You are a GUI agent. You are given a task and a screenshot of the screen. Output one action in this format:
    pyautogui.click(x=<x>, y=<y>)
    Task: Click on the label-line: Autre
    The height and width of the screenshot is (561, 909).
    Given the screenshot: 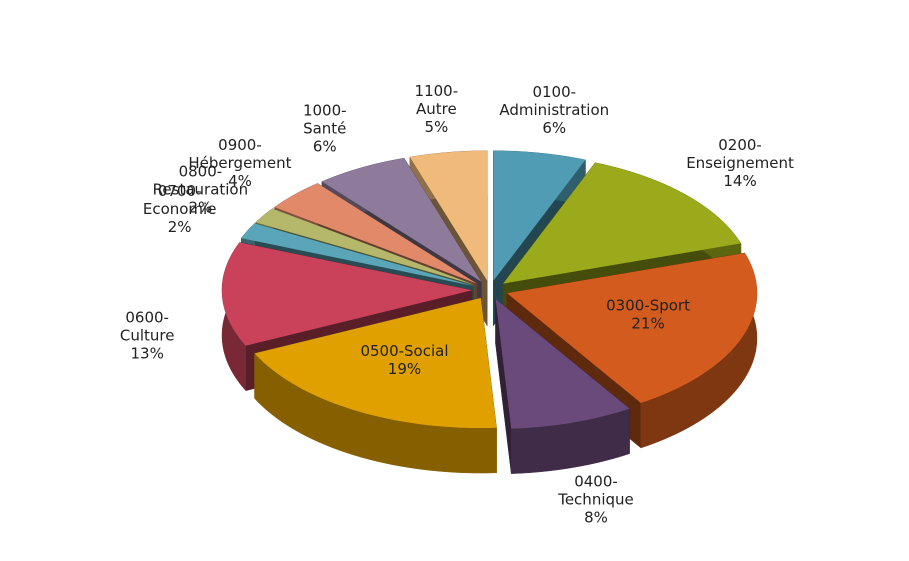 What is the action you would take?
    pyautogui.click(x=436, y=109)
    